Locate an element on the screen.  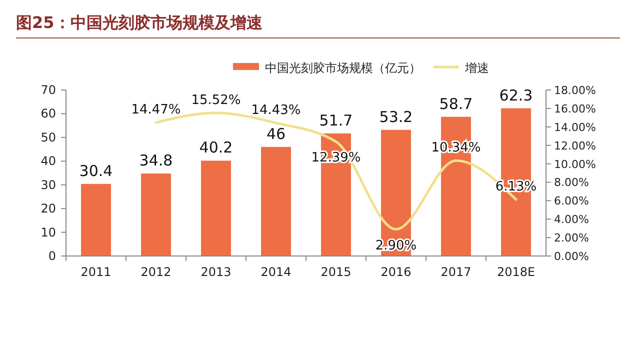
y-tick-label: 40 is located at coordinates (48, 161).